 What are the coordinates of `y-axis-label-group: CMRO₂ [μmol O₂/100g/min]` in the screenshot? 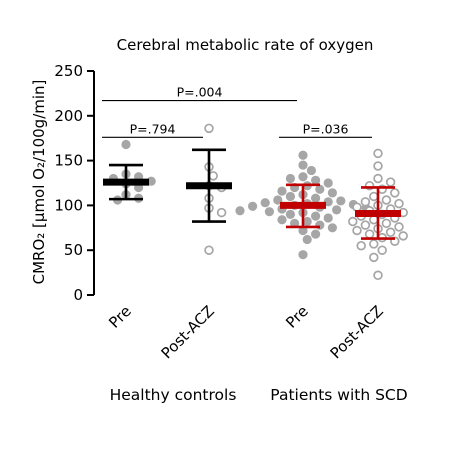 It's located at (39, 182).